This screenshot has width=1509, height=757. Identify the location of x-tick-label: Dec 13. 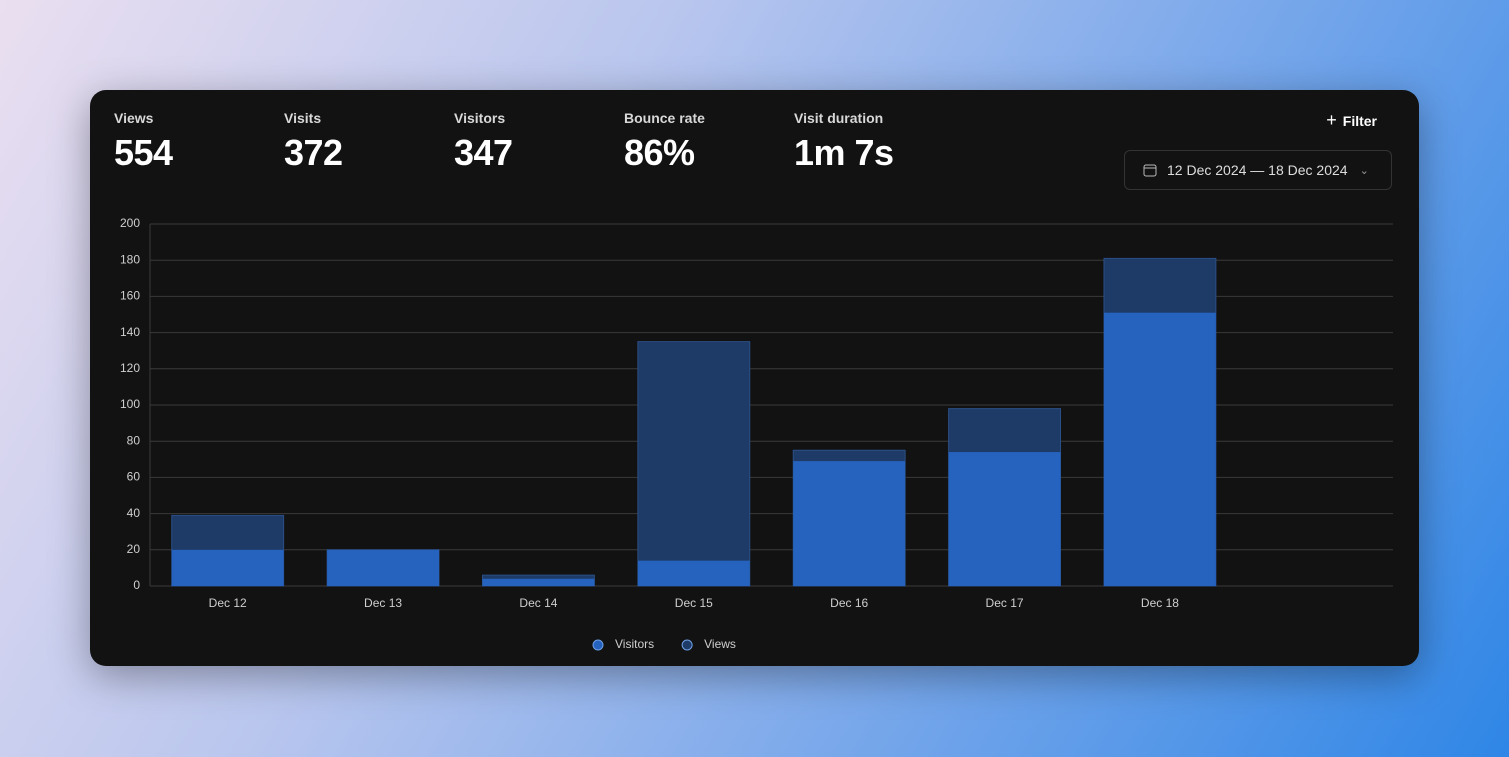
(383, 603).